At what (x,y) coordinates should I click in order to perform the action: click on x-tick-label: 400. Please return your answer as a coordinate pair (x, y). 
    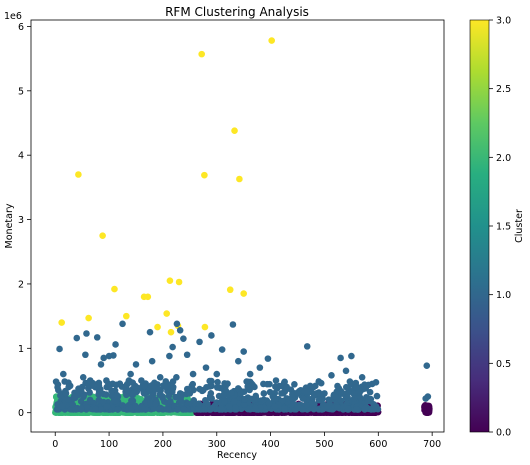
    Looking at the image, I should click on (271, 444).